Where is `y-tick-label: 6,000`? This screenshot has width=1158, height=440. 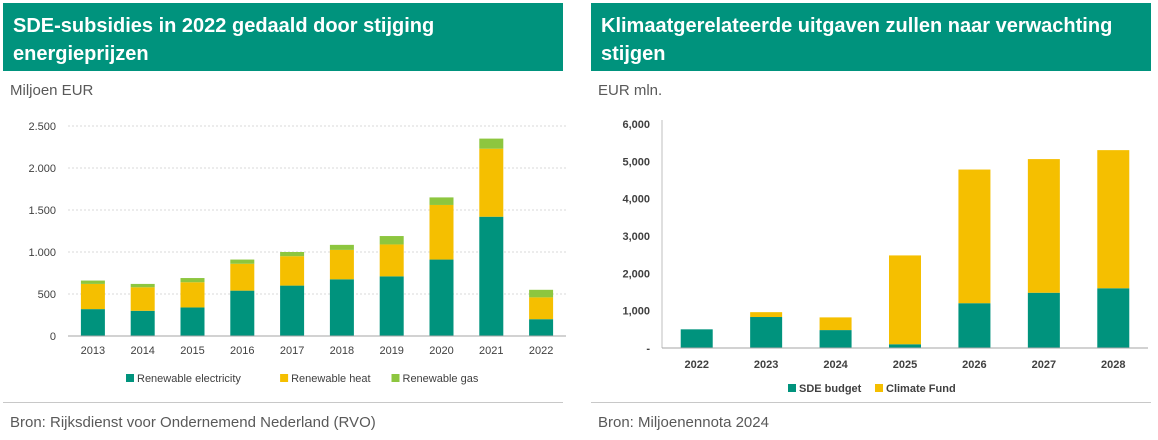 y-tick-label: 6,000 is located at coordinates (636, 125).